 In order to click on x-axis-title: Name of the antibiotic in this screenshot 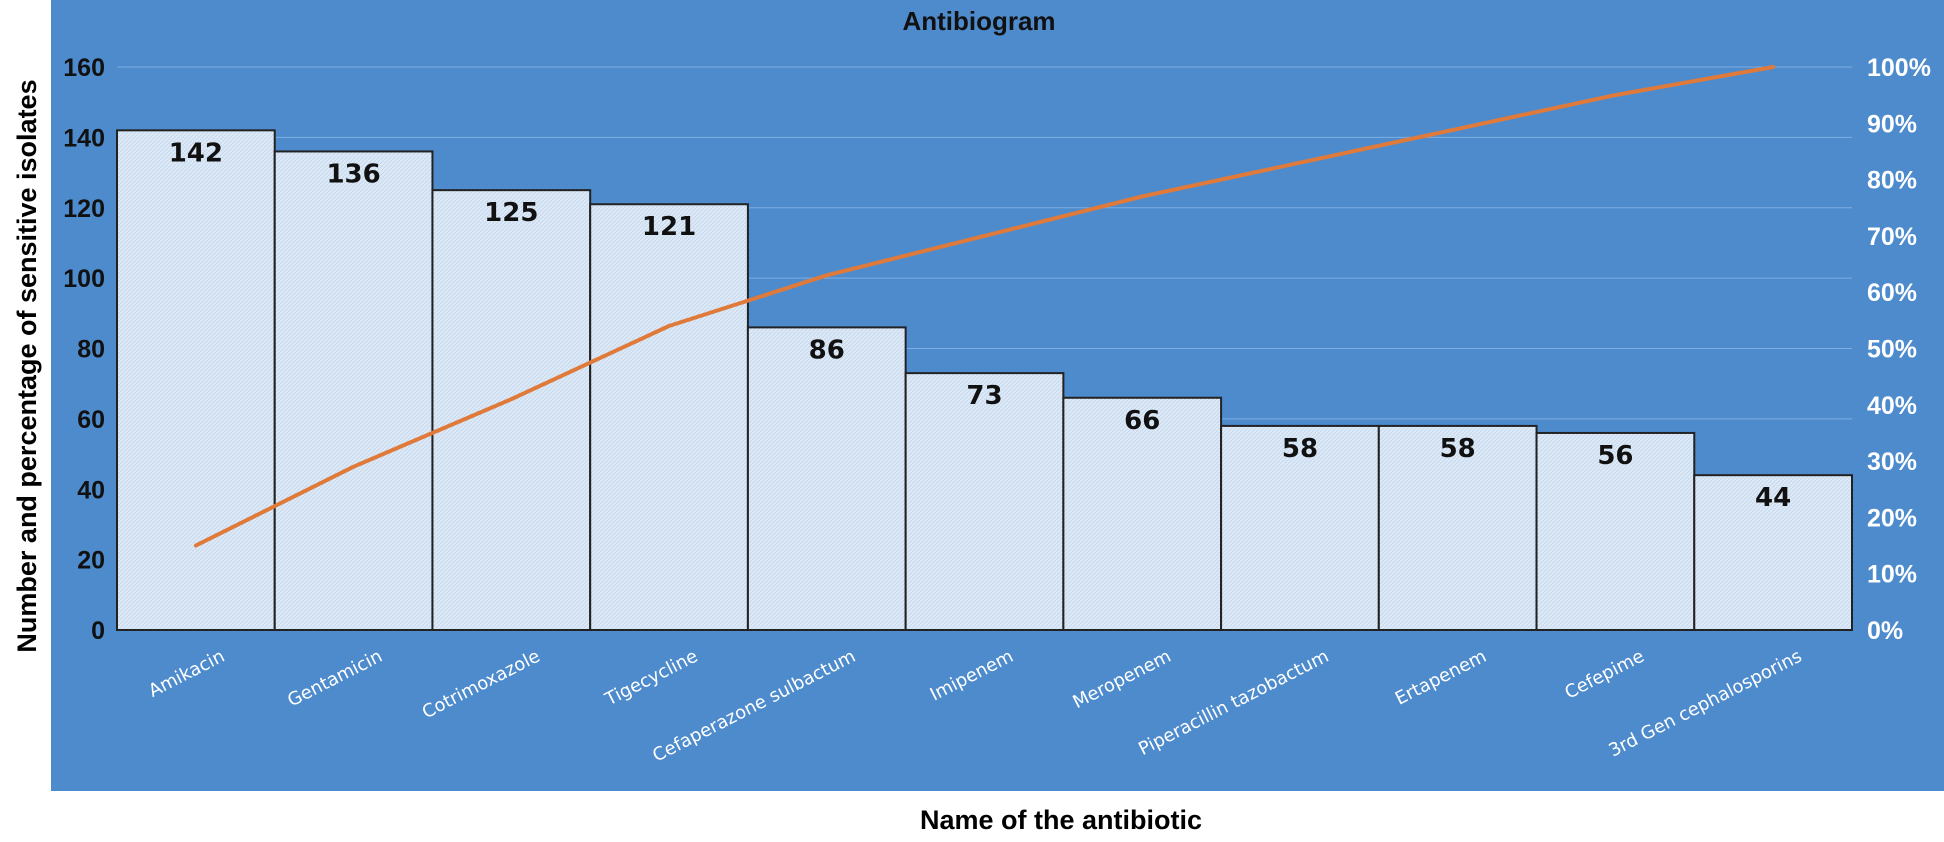, I will do `click(1061, 820)`.